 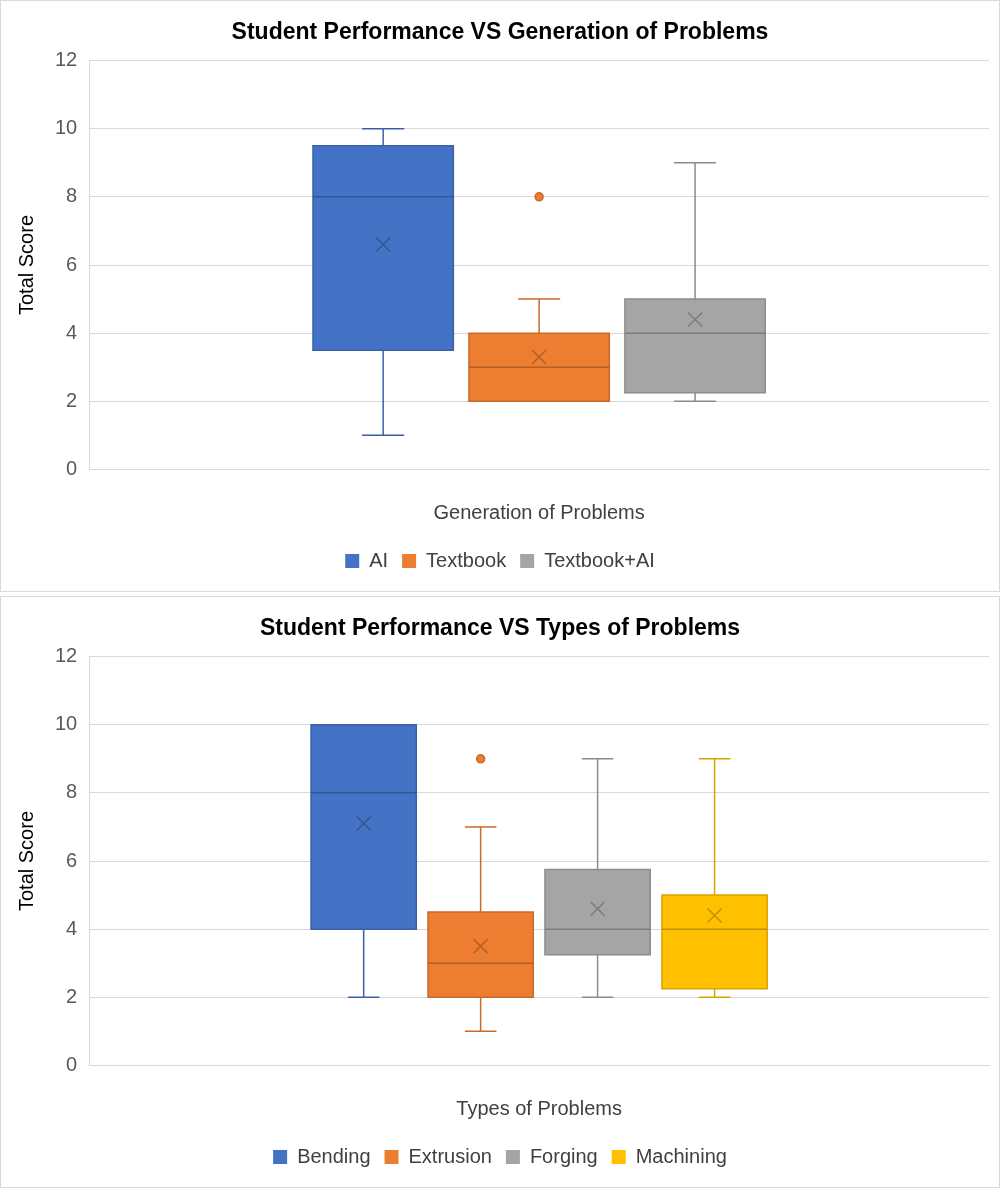 What do you see at coordinates (467, 559) in the screenshot?
I see `legend-label: Textbook` at bounding box center [467, 559].